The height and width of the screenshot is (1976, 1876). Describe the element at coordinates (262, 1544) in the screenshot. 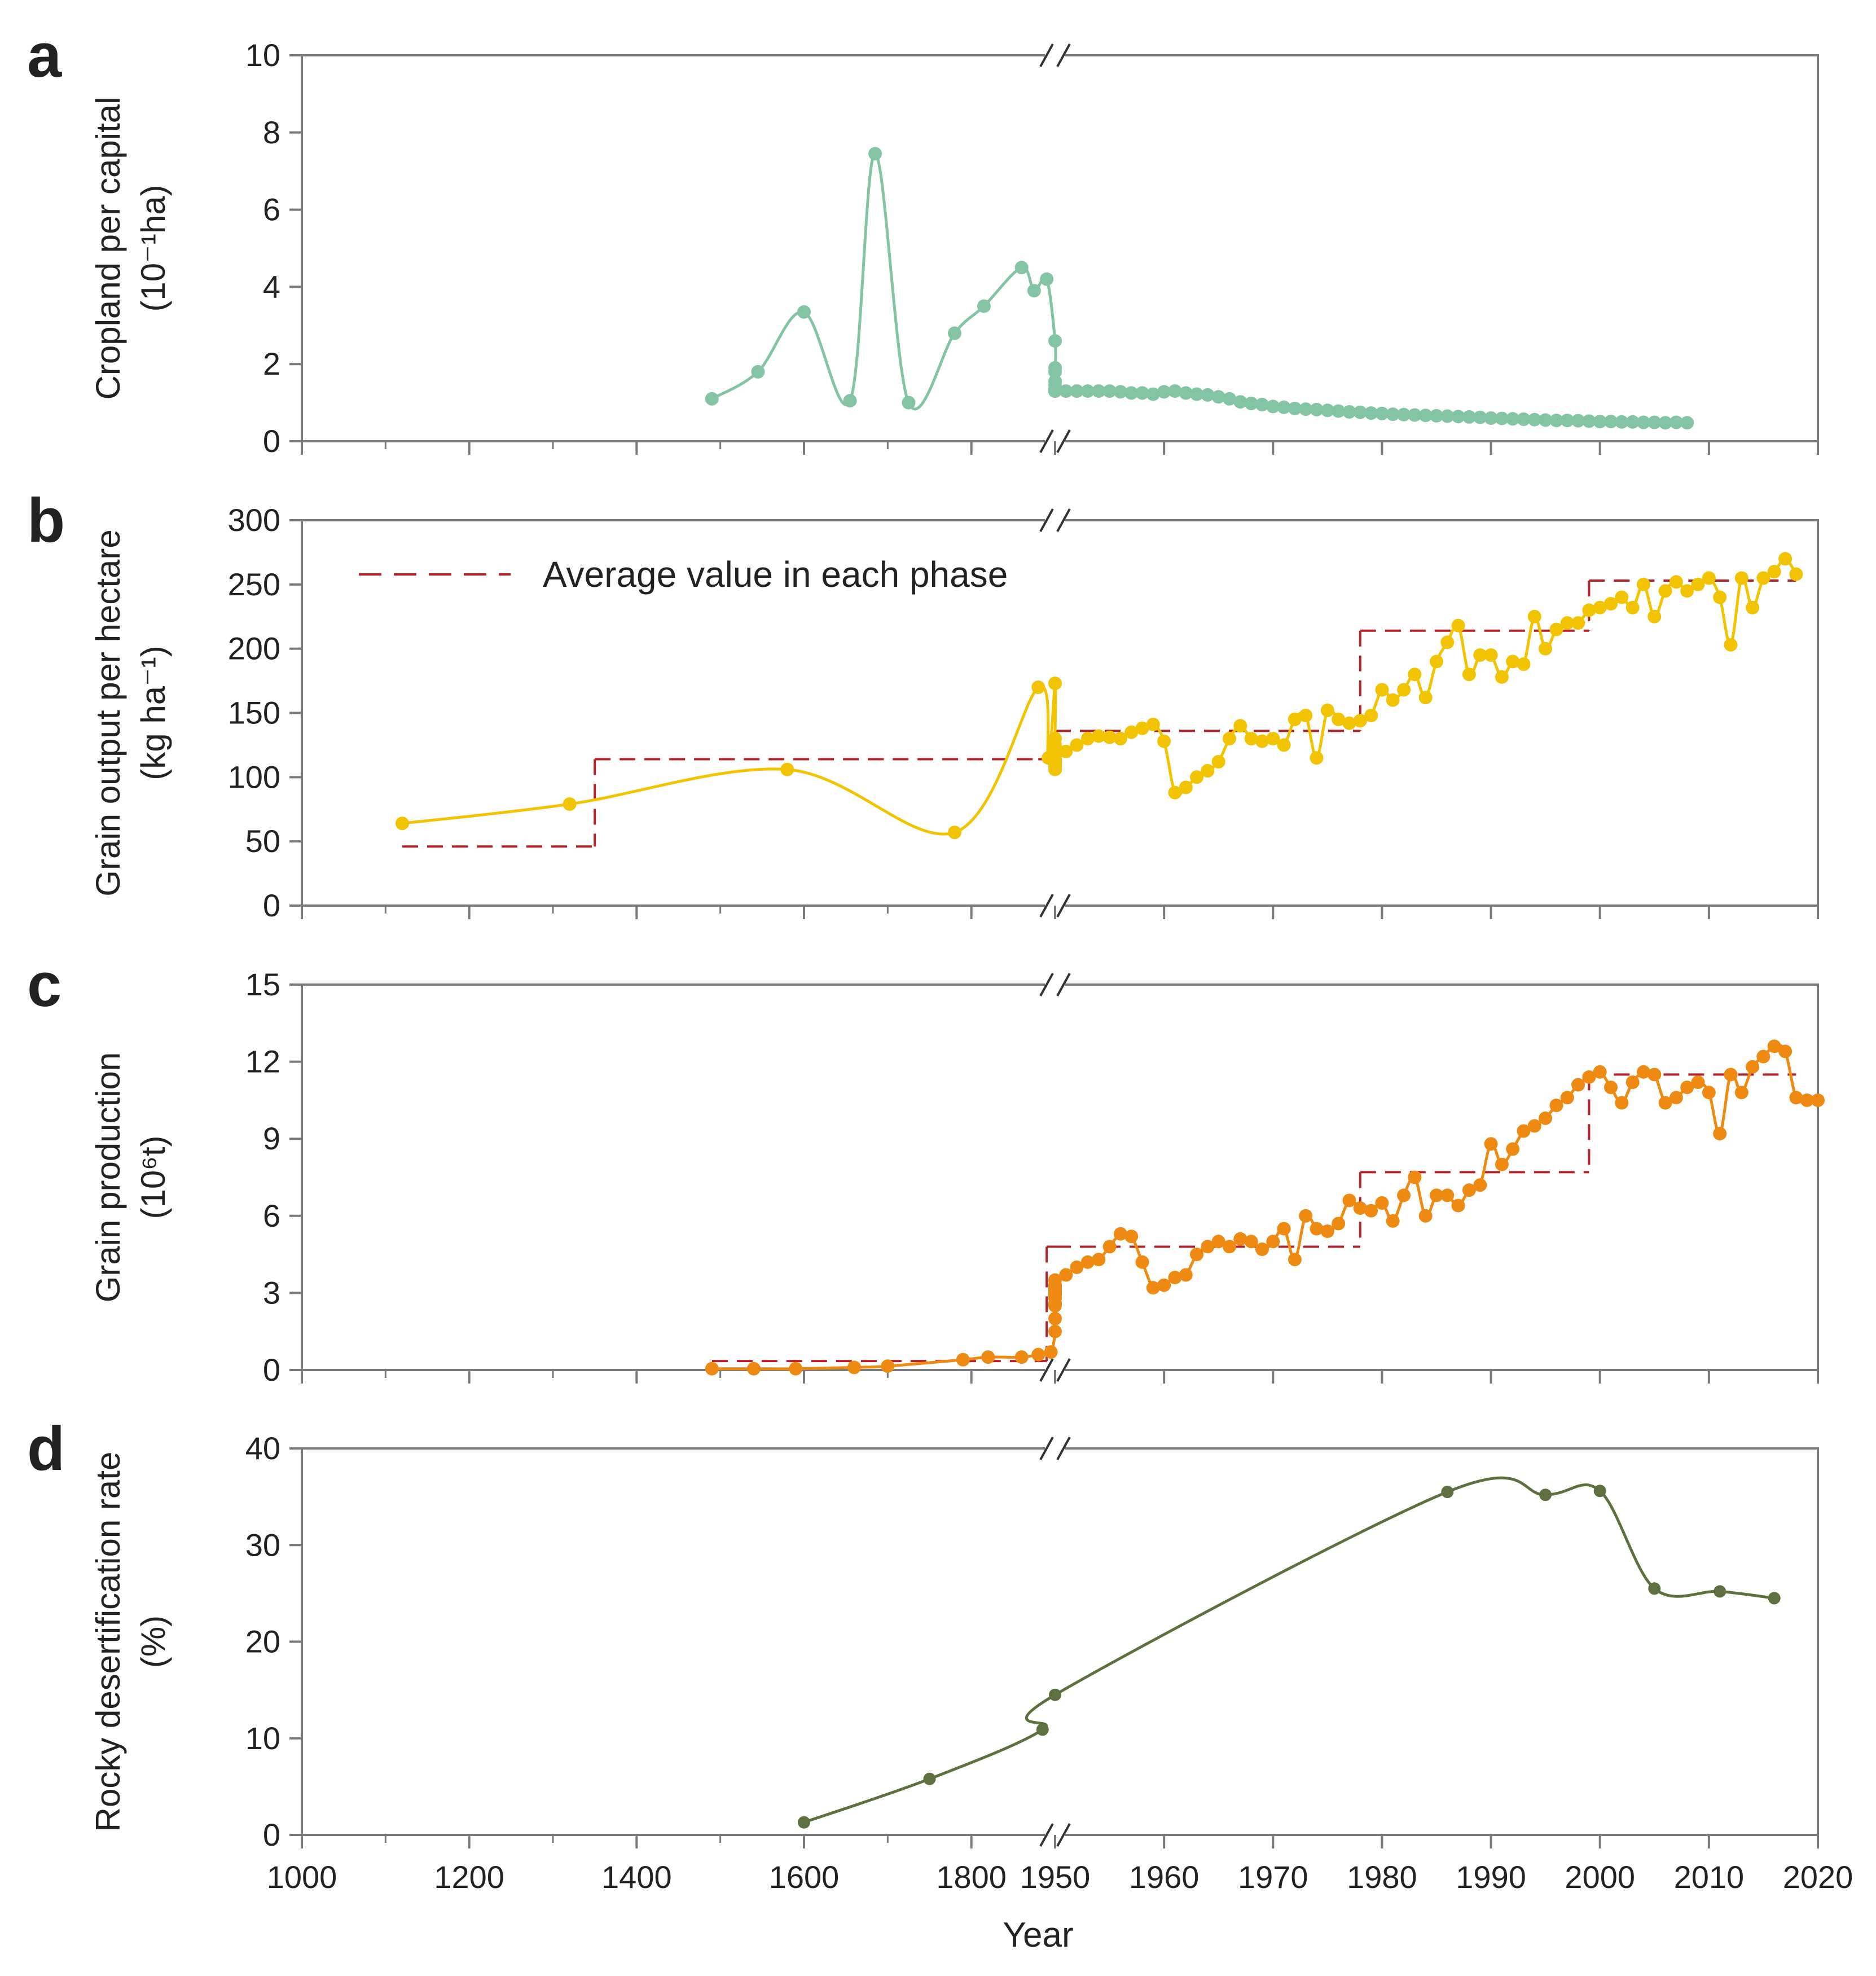

I see `y-tick-label: 30` at that location.